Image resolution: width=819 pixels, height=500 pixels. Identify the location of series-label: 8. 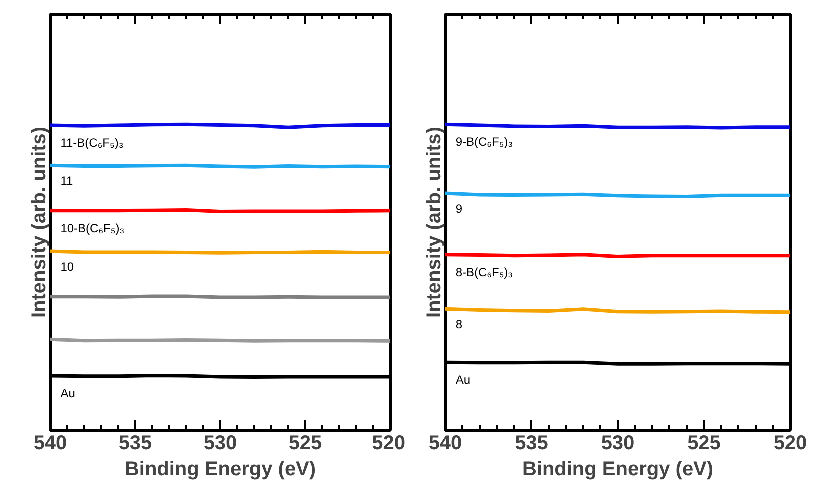
(459, 324).